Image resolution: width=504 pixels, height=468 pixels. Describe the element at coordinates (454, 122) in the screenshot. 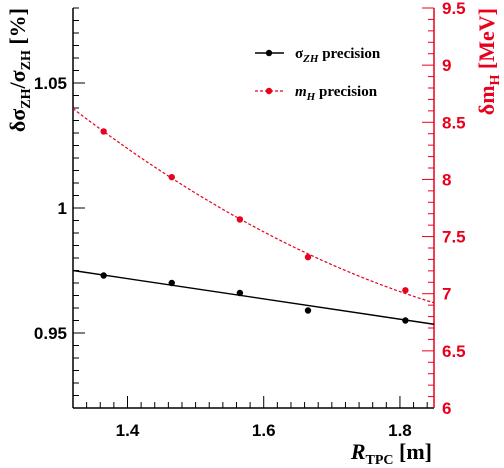

I see `y-right-tick-label: 8.5` at that location.